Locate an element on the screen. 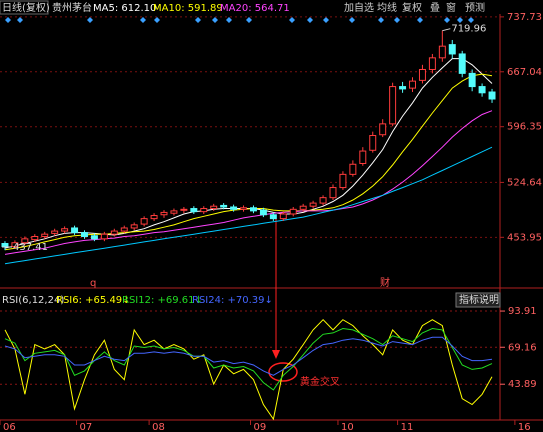 This screenshot has height=432, width=543. high-pointer is located at coordinates (446, 30).